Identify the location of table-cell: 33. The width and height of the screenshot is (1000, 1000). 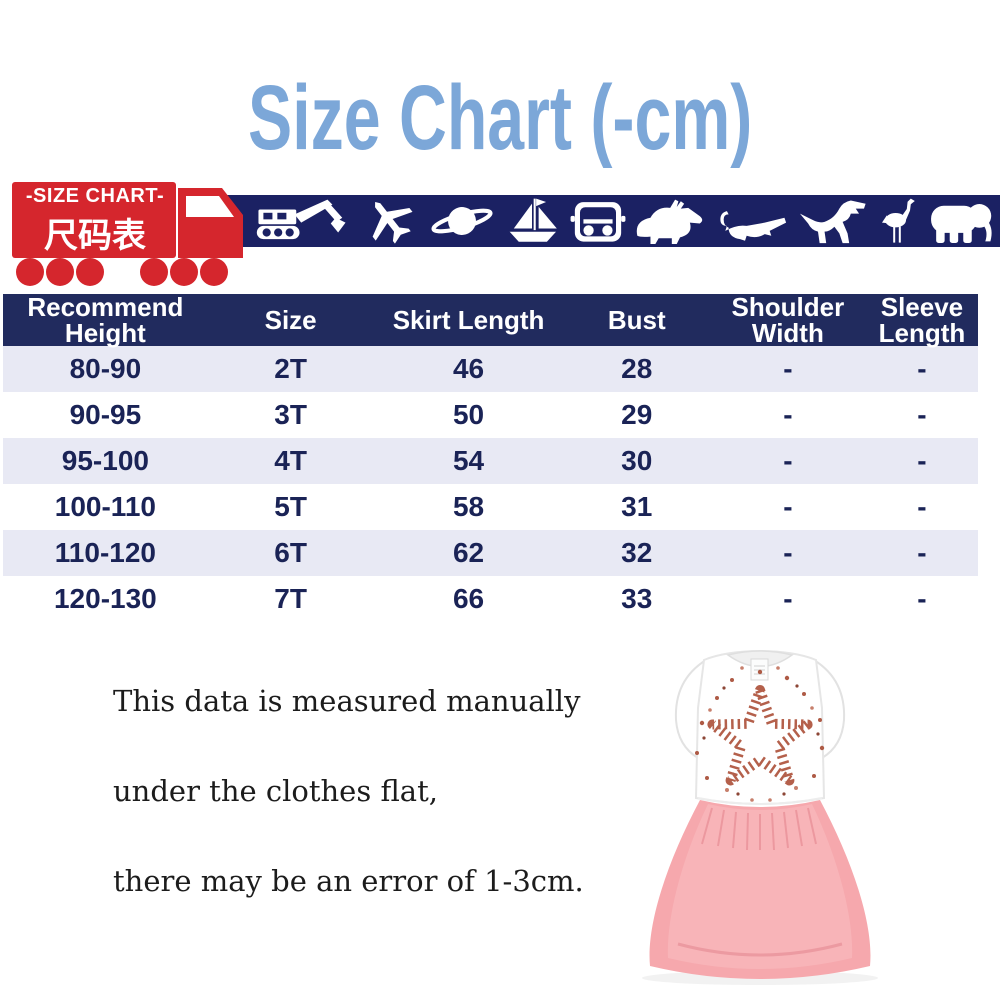
(637, 598).